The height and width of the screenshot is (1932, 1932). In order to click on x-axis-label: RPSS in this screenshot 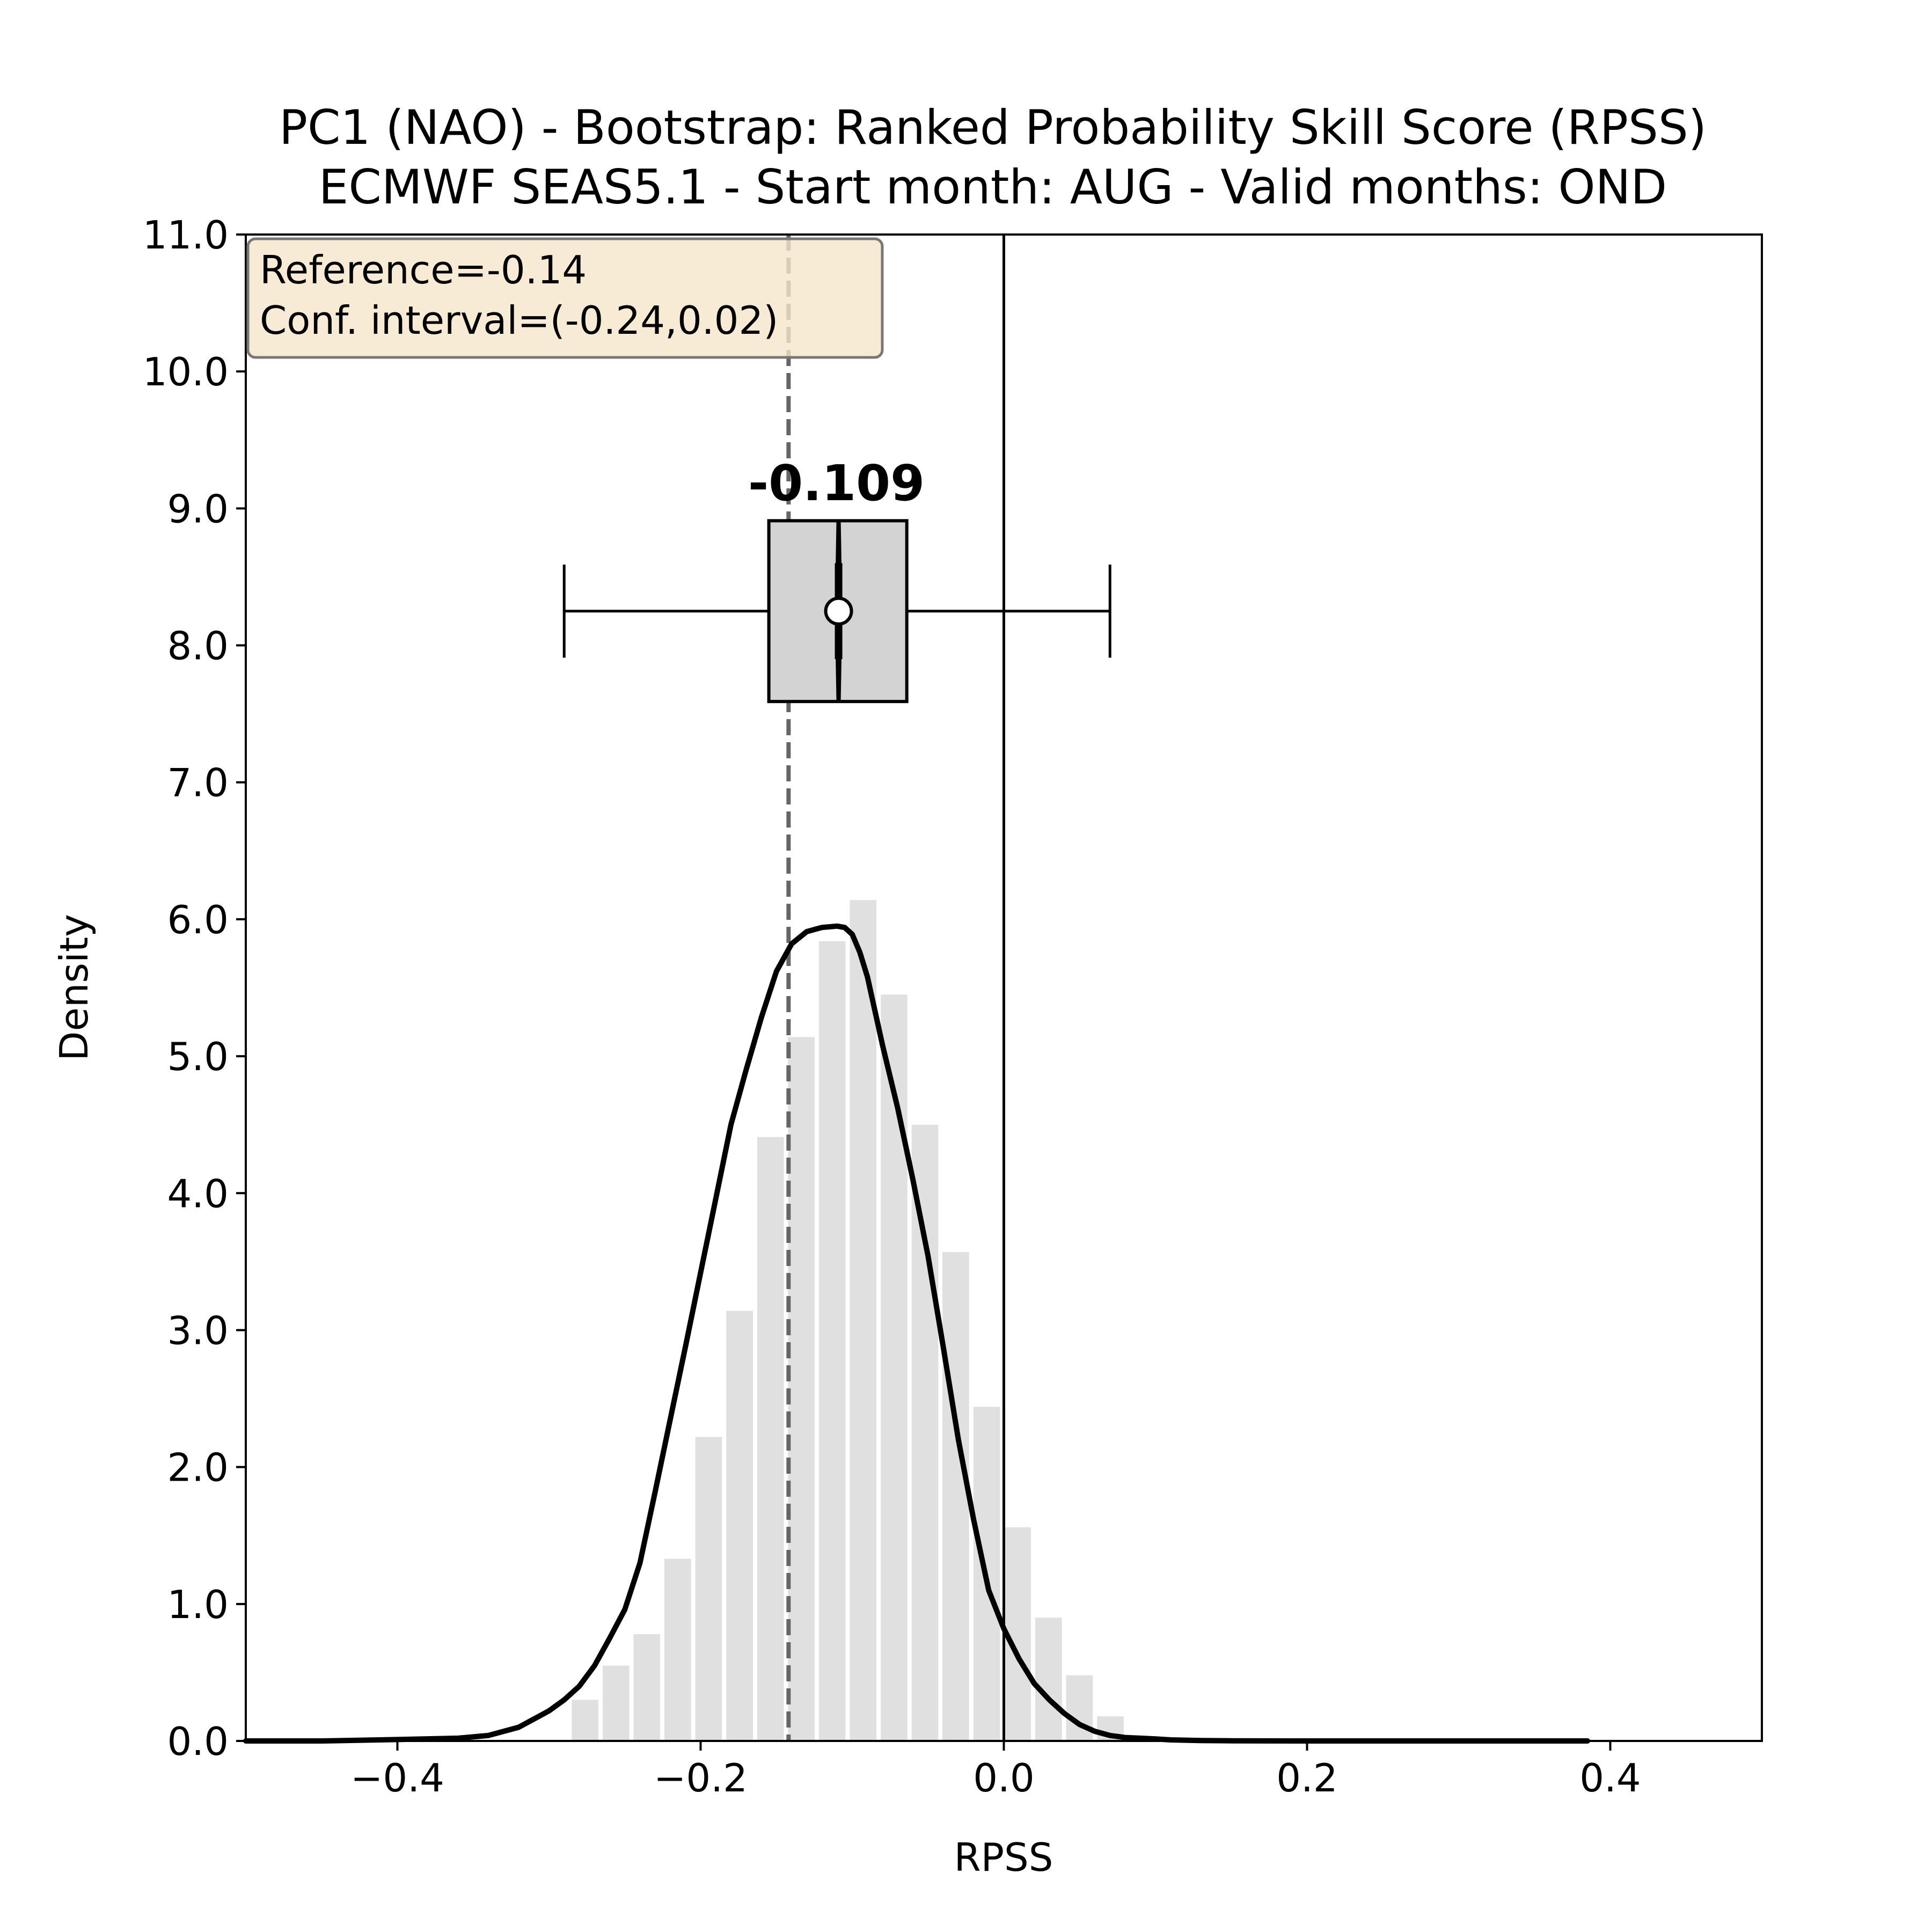, I will do `click(1003, 1857)`.